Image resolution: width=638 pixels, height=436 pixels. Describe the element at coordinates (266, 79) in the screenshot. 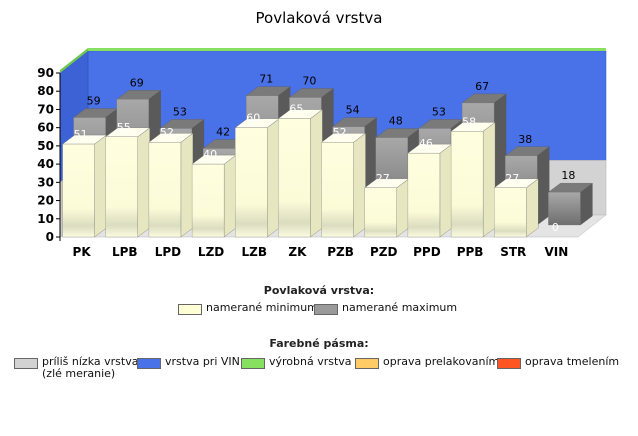

I see `data-label-maximum: 71` at that location.